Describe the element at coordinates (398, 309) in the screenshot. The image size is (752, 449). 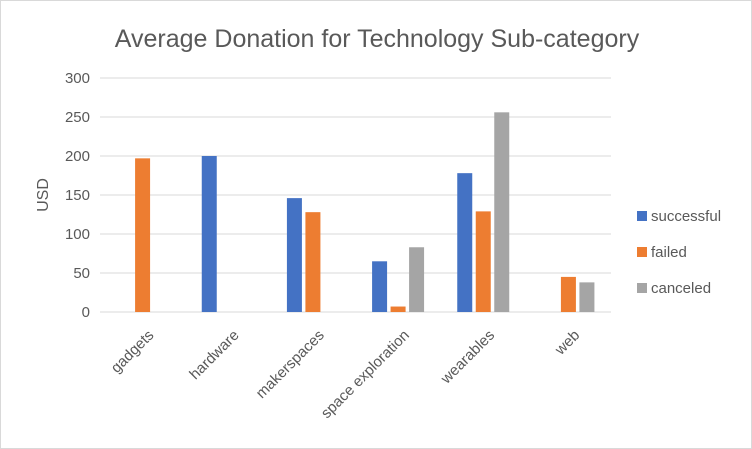
I see `bar-failed-space-exploration` at that location.